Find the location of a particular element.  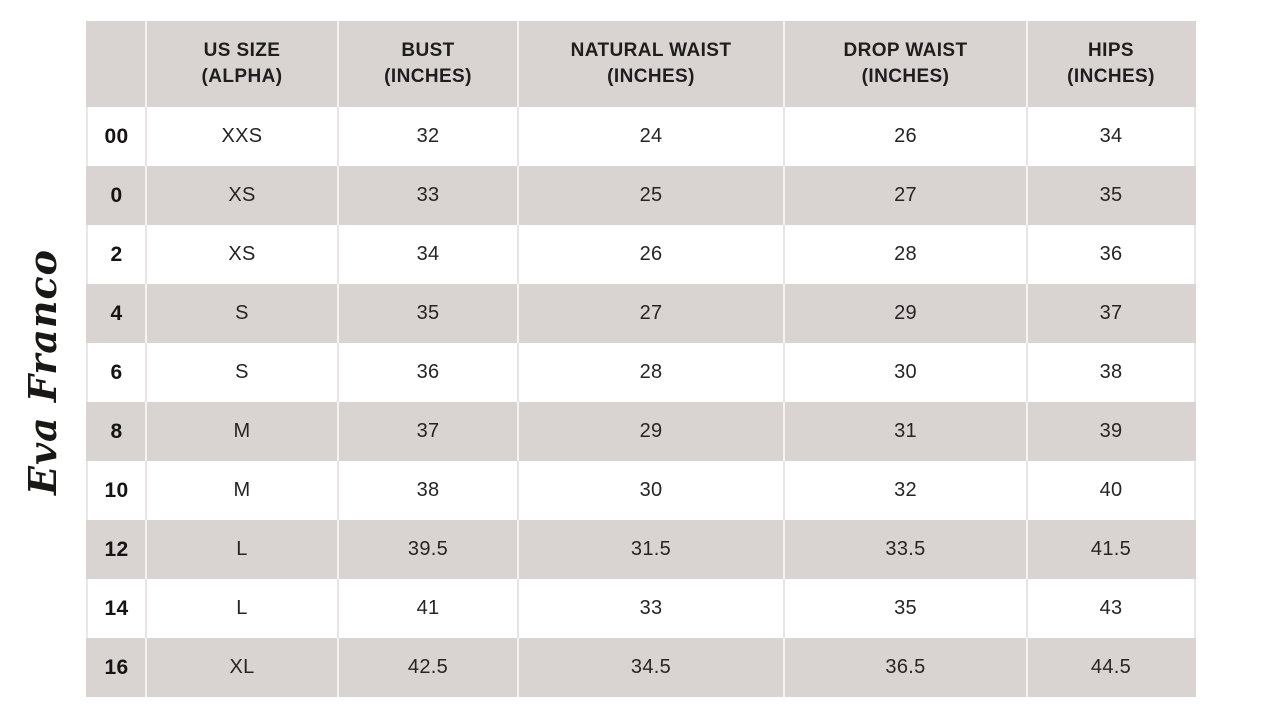

drop-waist-cell: 31 is located at coordinates (904, 431).